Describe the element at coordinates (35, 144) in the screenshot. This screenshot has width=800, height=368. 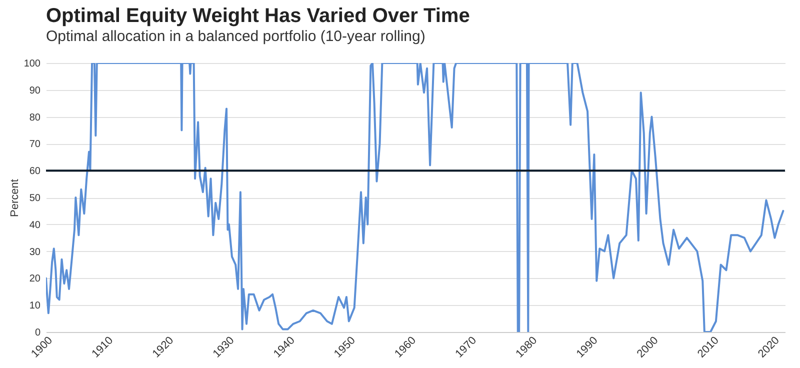
I see `y-tick-label: 70` at that location.